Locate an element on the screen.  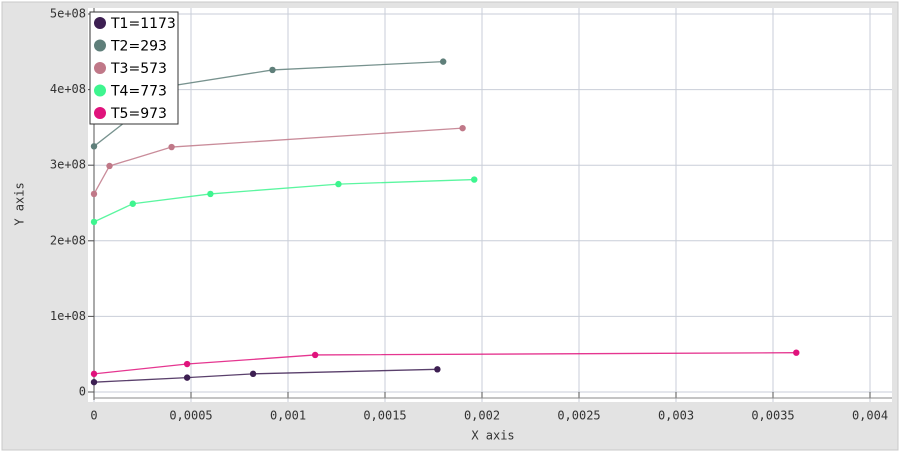
x-axis-title: X axis is located at coordinates (492, 436).